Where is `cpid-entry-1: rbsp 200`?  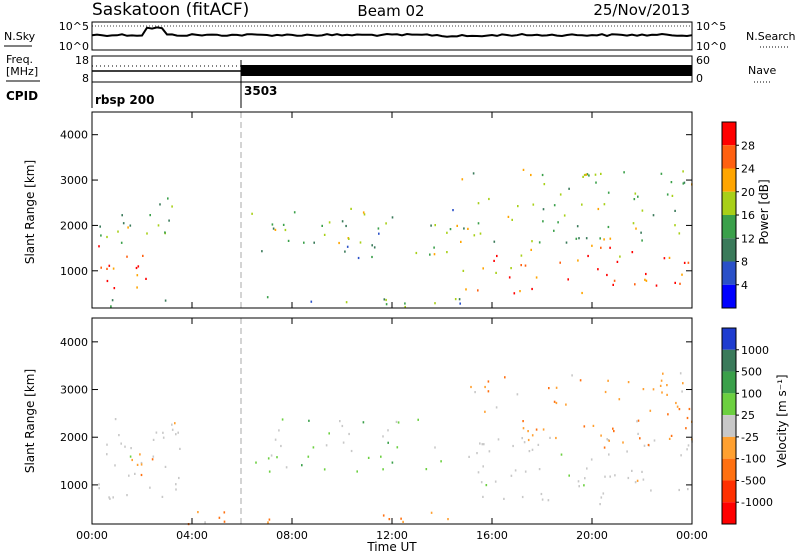
cpid-entry-1: rbsp 200 is located at coordinates (124, 100).